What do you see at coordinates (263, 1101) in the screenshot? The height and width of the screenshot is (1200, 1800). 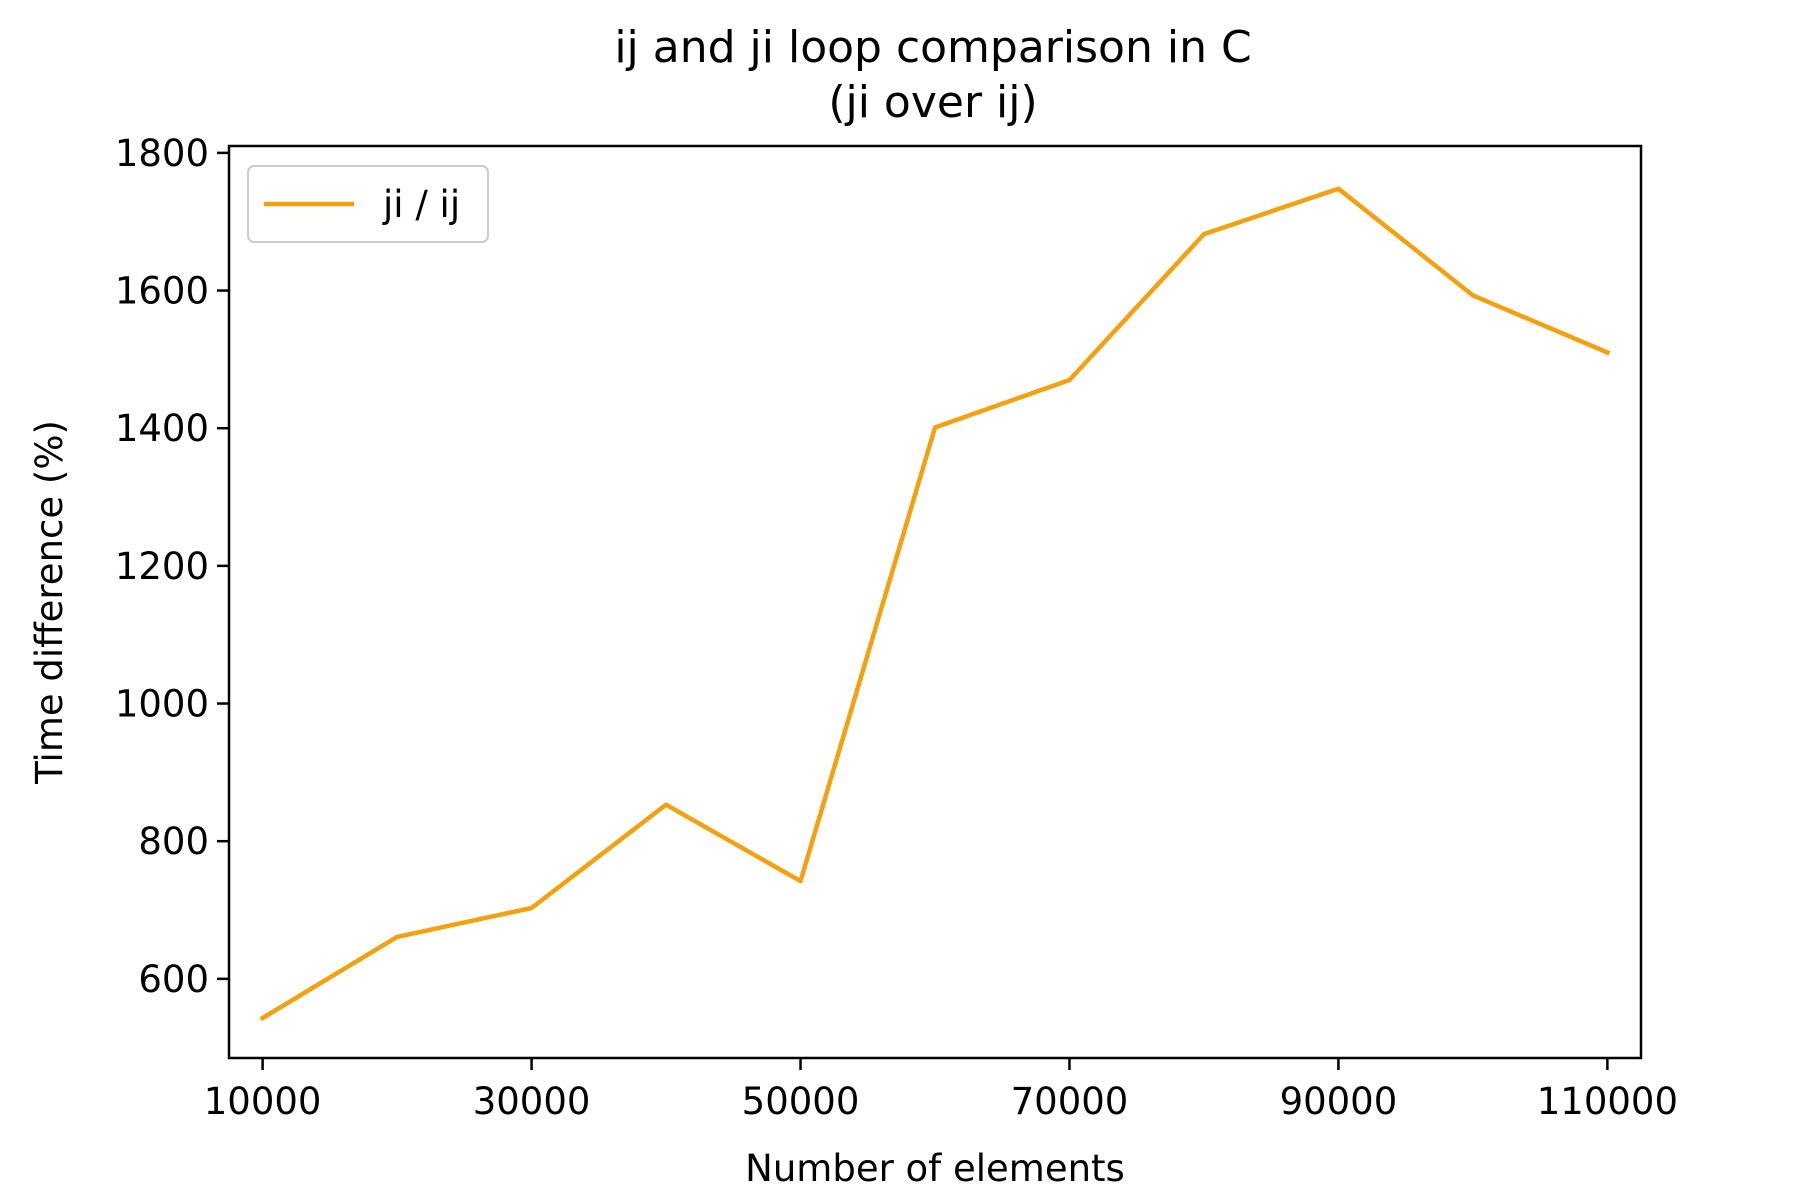 I see `x-tick-label: 10000` at bounding box center [263, 1101].